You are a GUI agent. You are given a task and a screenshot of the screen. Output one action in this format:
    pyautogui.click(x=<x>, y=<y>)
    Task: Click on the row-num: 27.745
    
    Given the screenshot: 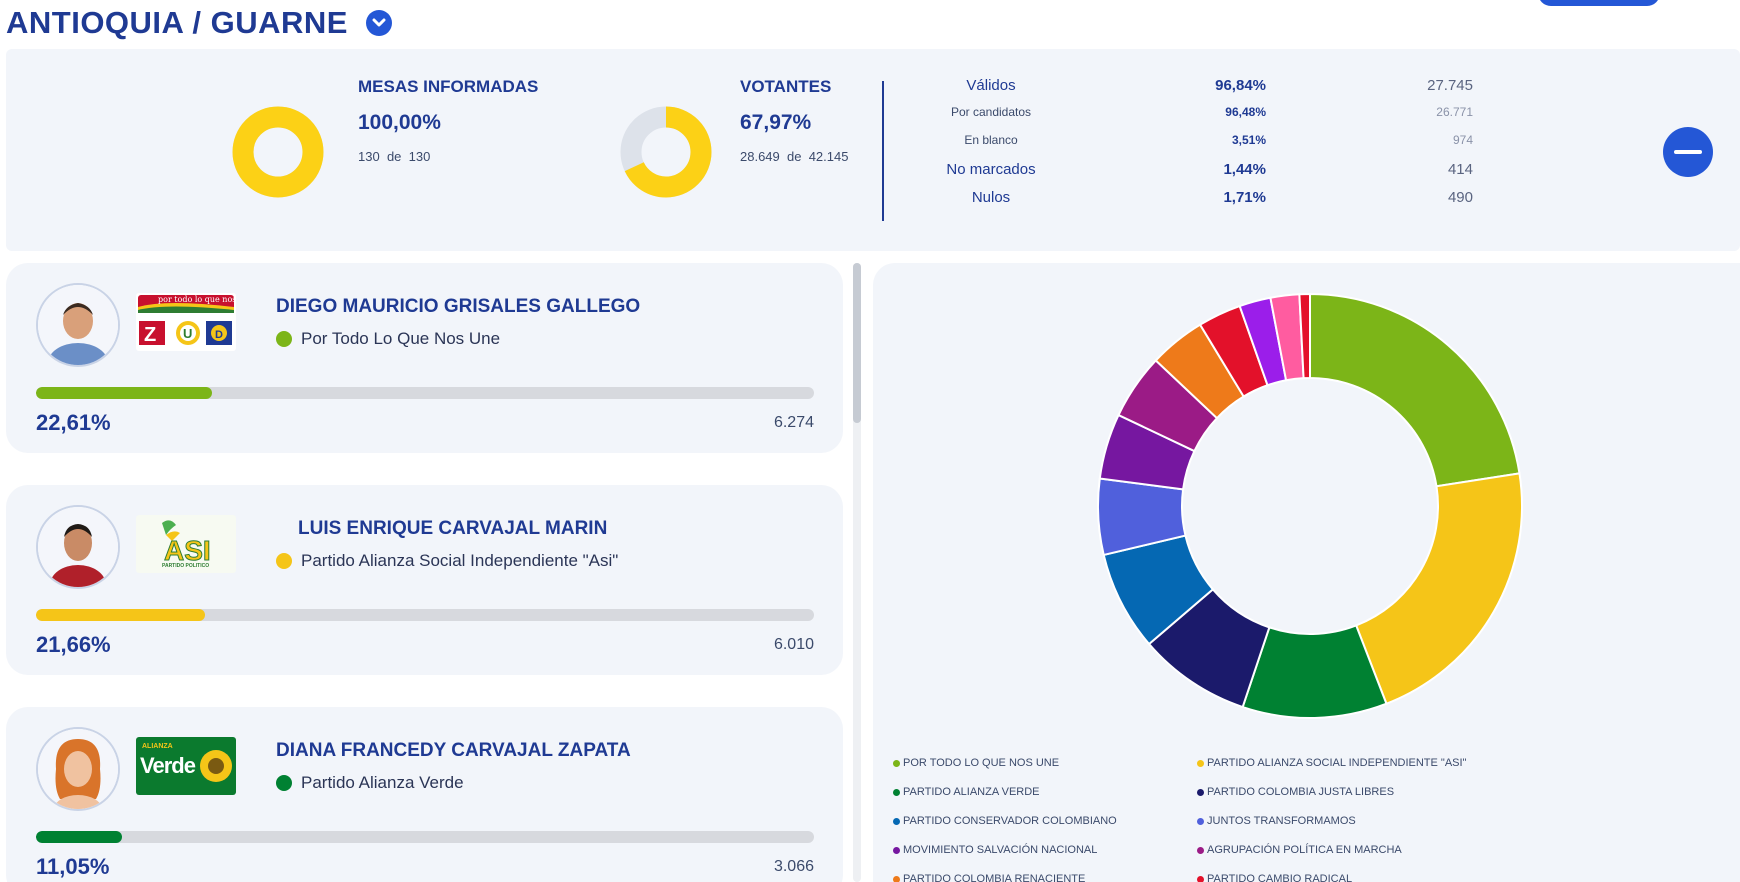 What is the action you would take?
    pyautogui.click(x=1450, y=85)
    